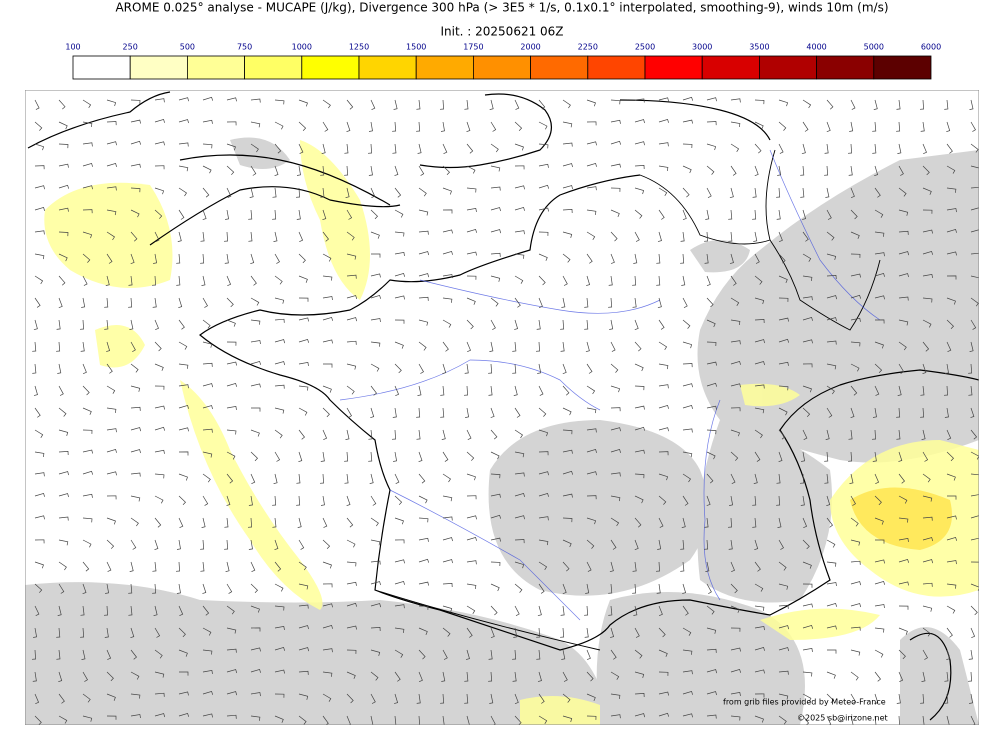 Image resolution: width=1005 pixels, height=738 pixels. Describe the element at coordinates (244, 47) in the screenshot. I see `colorbar-tick-label: 750` at that location.